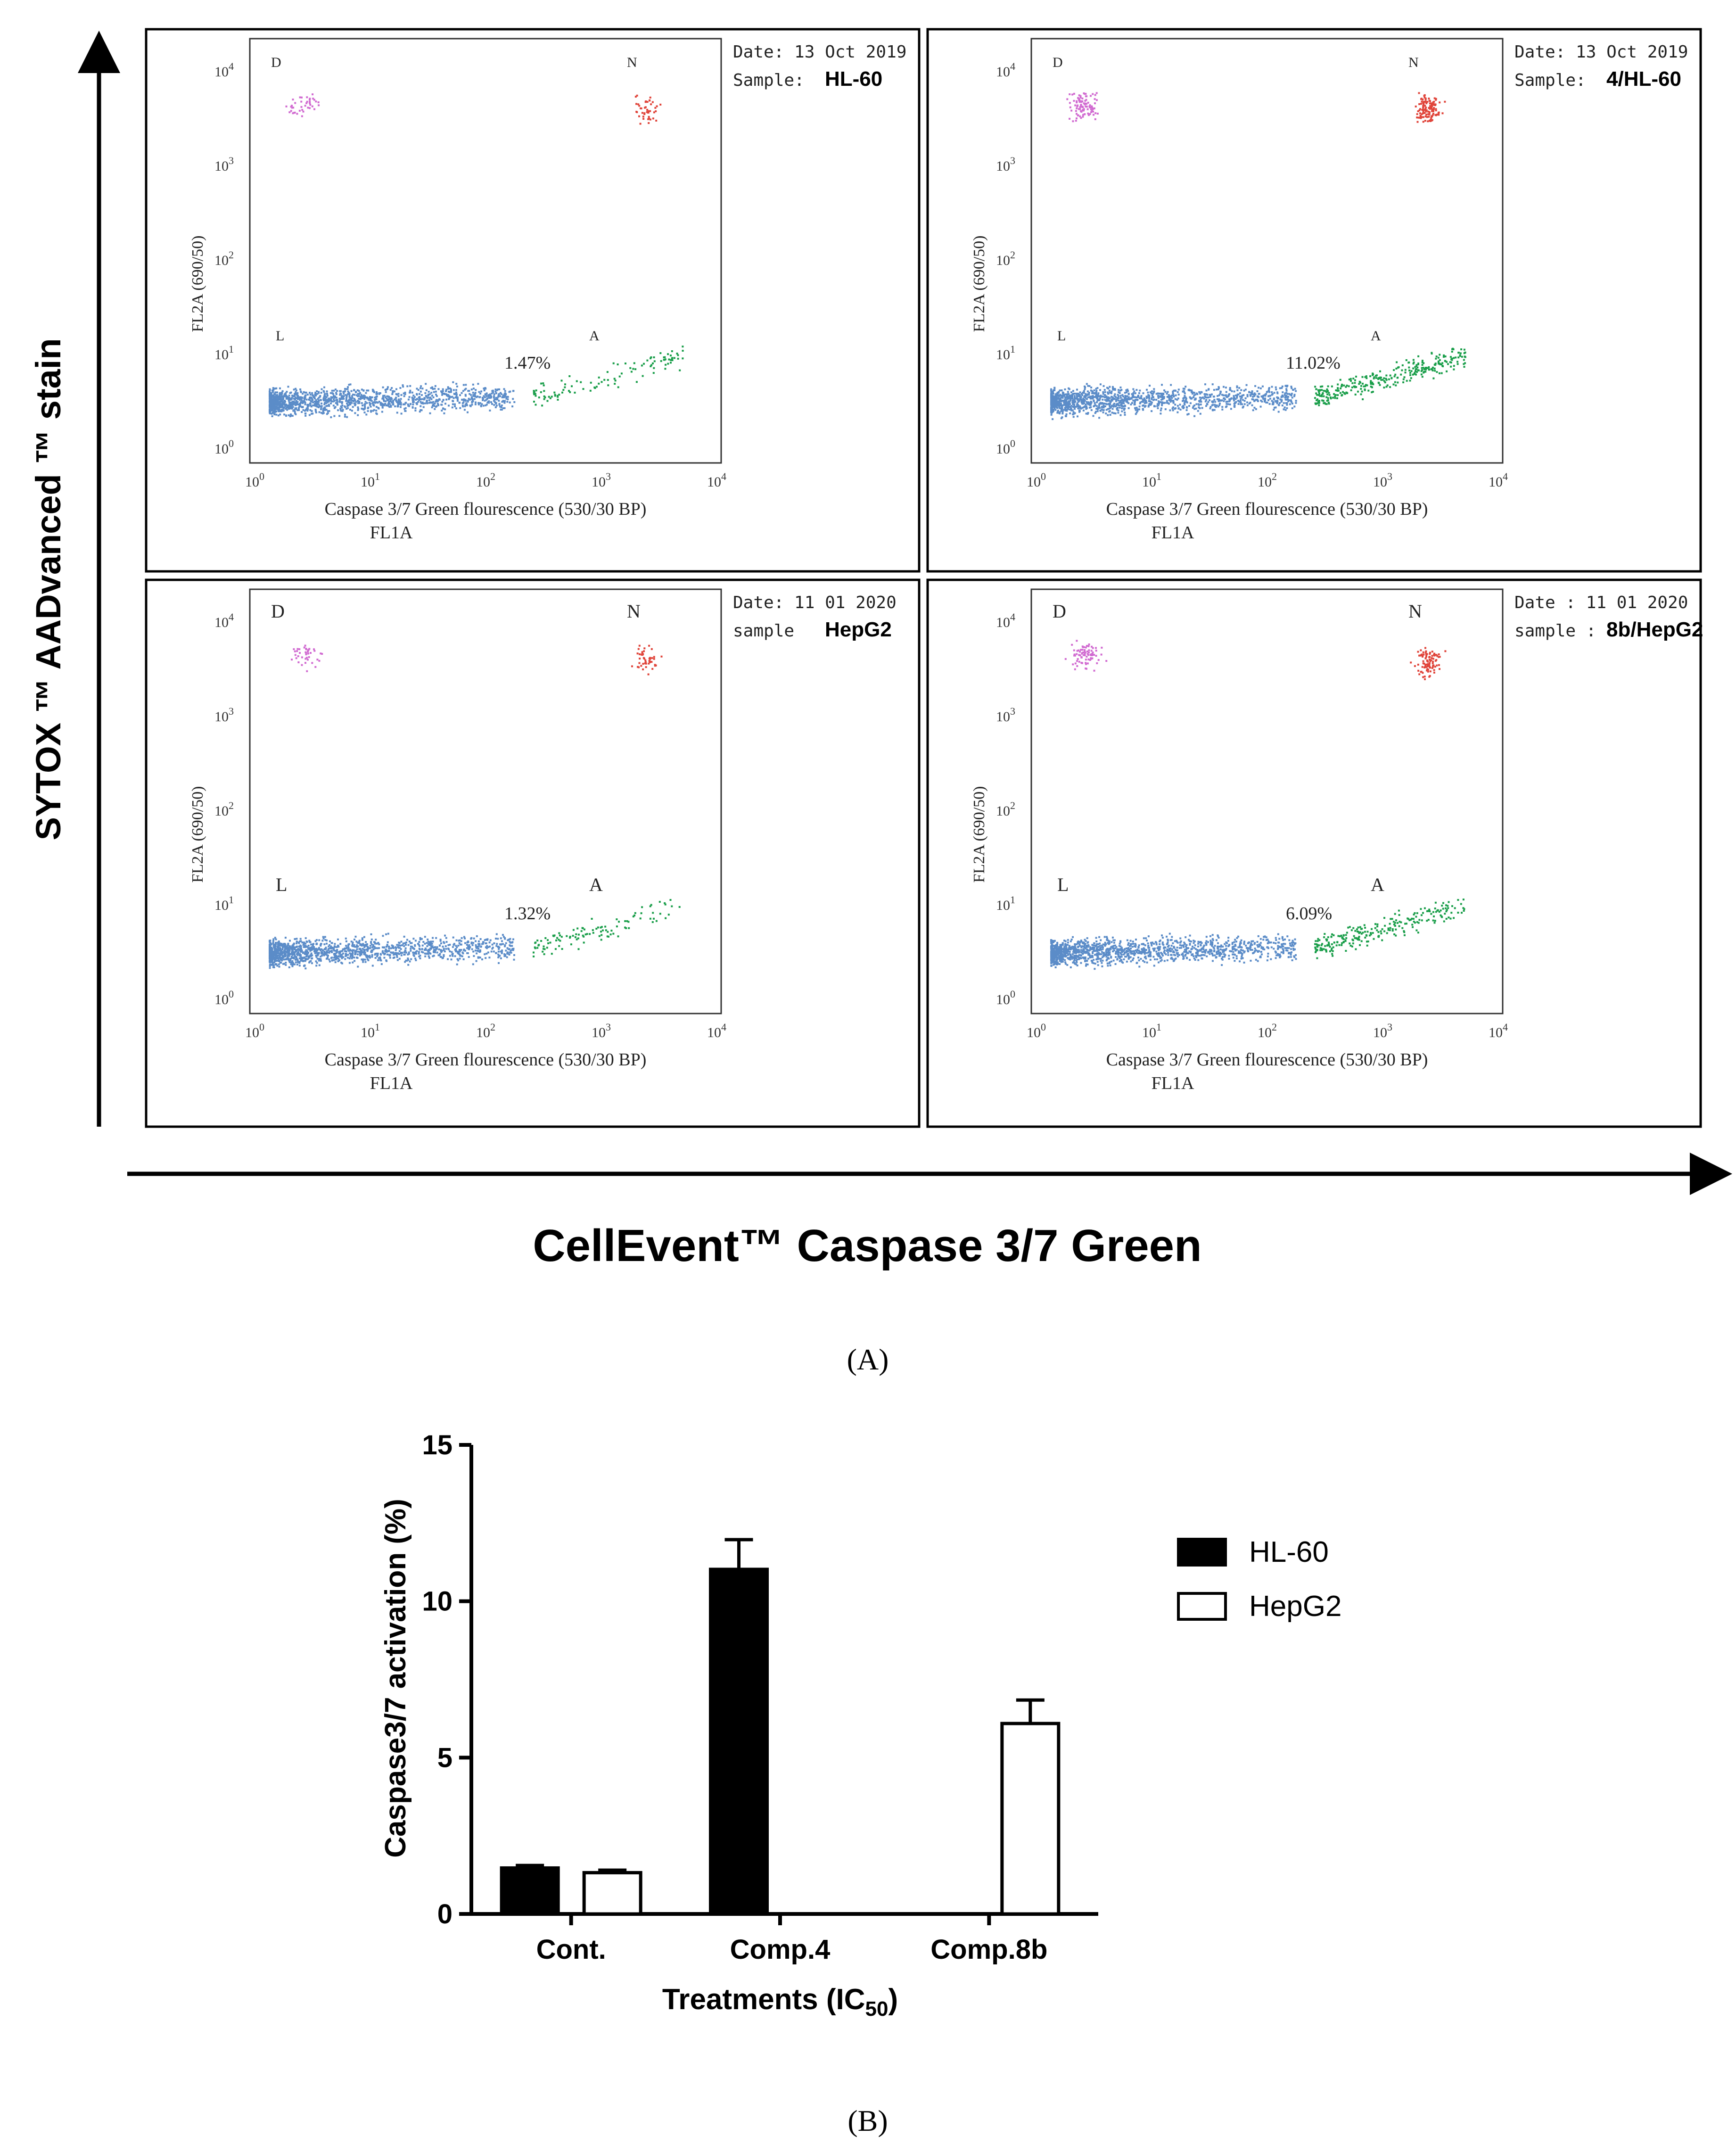  What do you see at coordinates (437, 1445) in the screenshot?
I see `y-tick-label: 15` at bounding box center [437, 1445].